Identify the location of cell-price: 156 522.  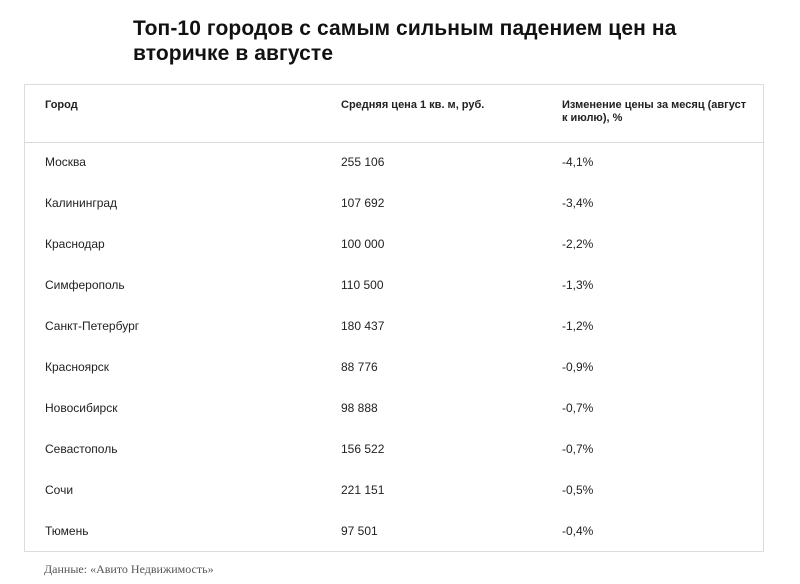
(363, 449).